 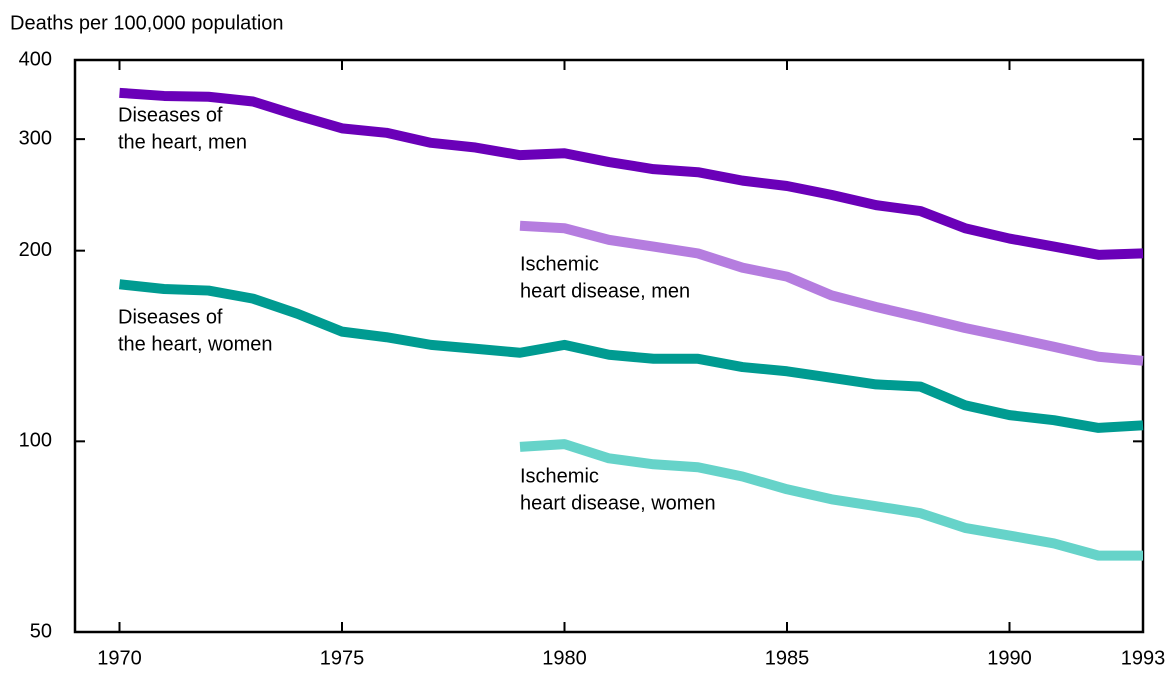 What do you see at coordinates (35, 250) in the screenshot?
I see `y-tick-label: 200` at bounding box center [35, 250].